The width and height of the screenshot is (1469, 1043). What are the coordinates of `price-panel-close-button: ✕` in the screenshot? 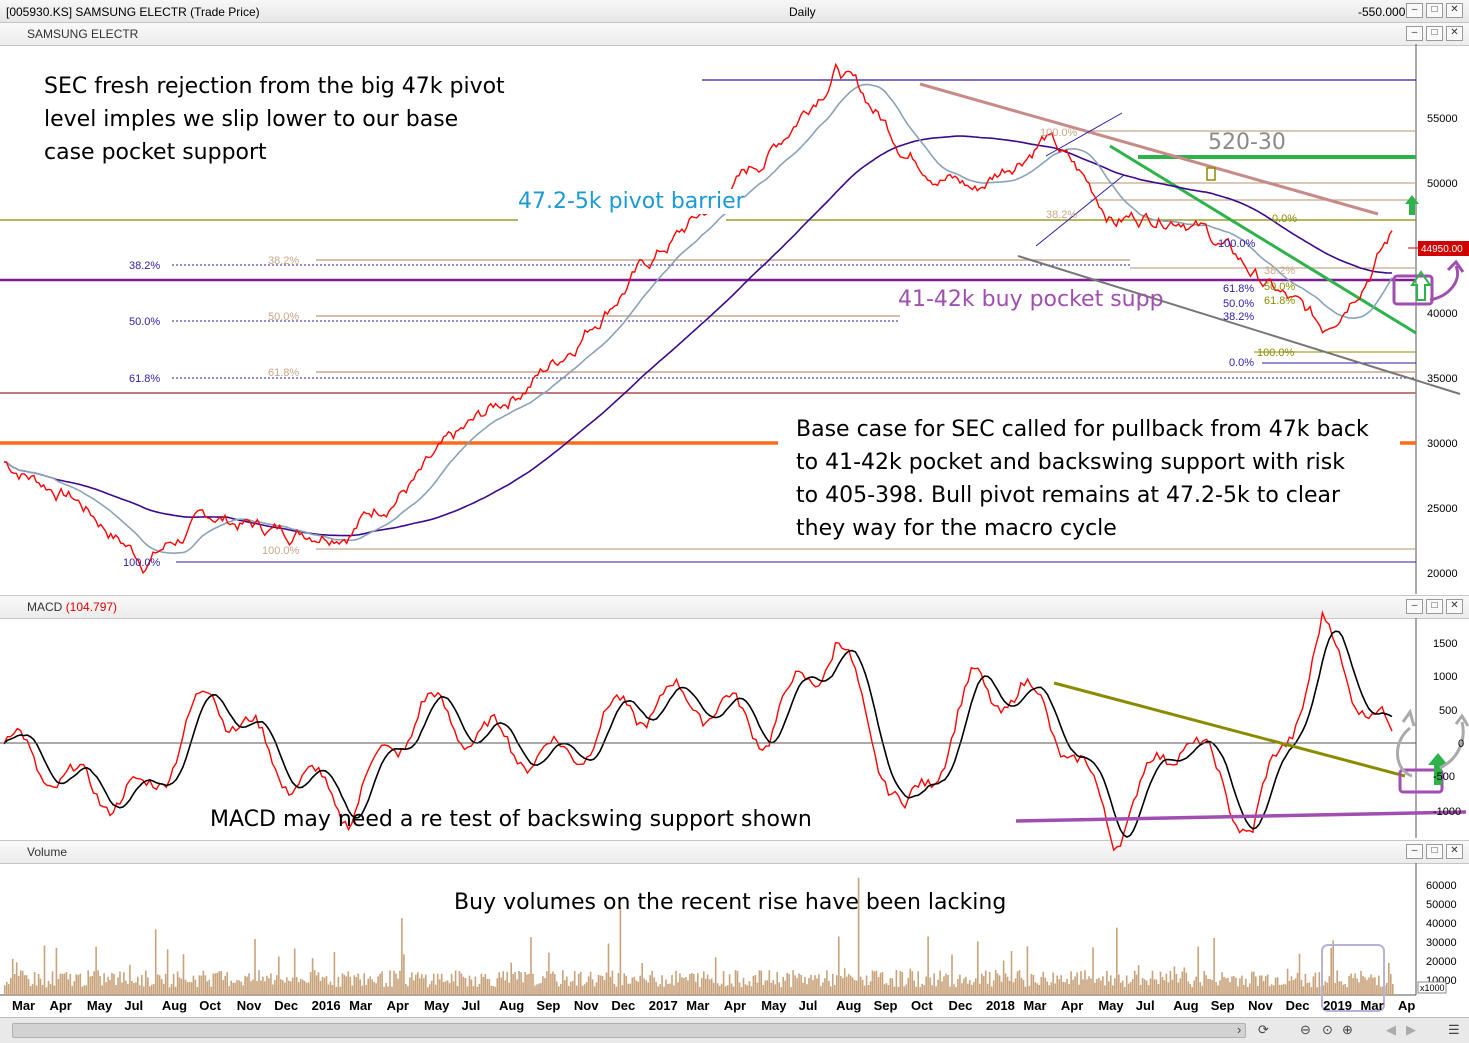 It's located at (1454, 33).